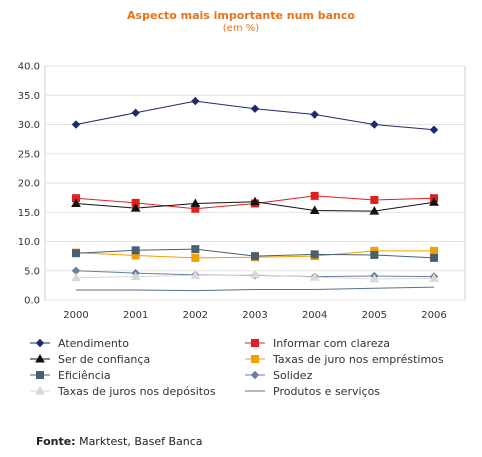 Image resolution: width=482 pixels, height=457 pixels. I want to click on series-line, so click(255, 289).